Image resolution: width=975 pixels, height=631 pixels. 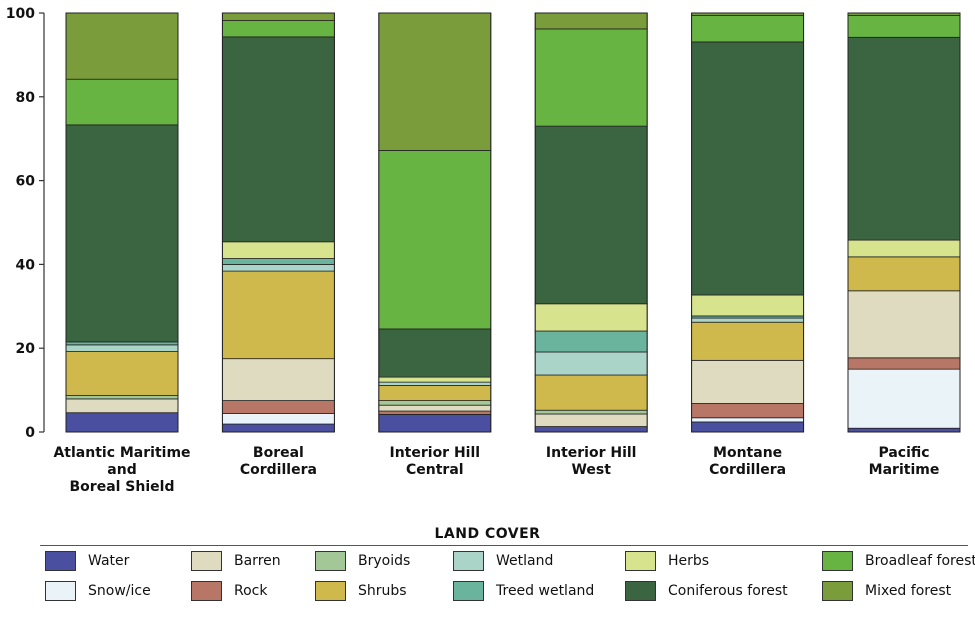 What do you see at coordinates (87, 561) in the screenshot?
I see `legend-item: Water` at bounding box center [87, 561].